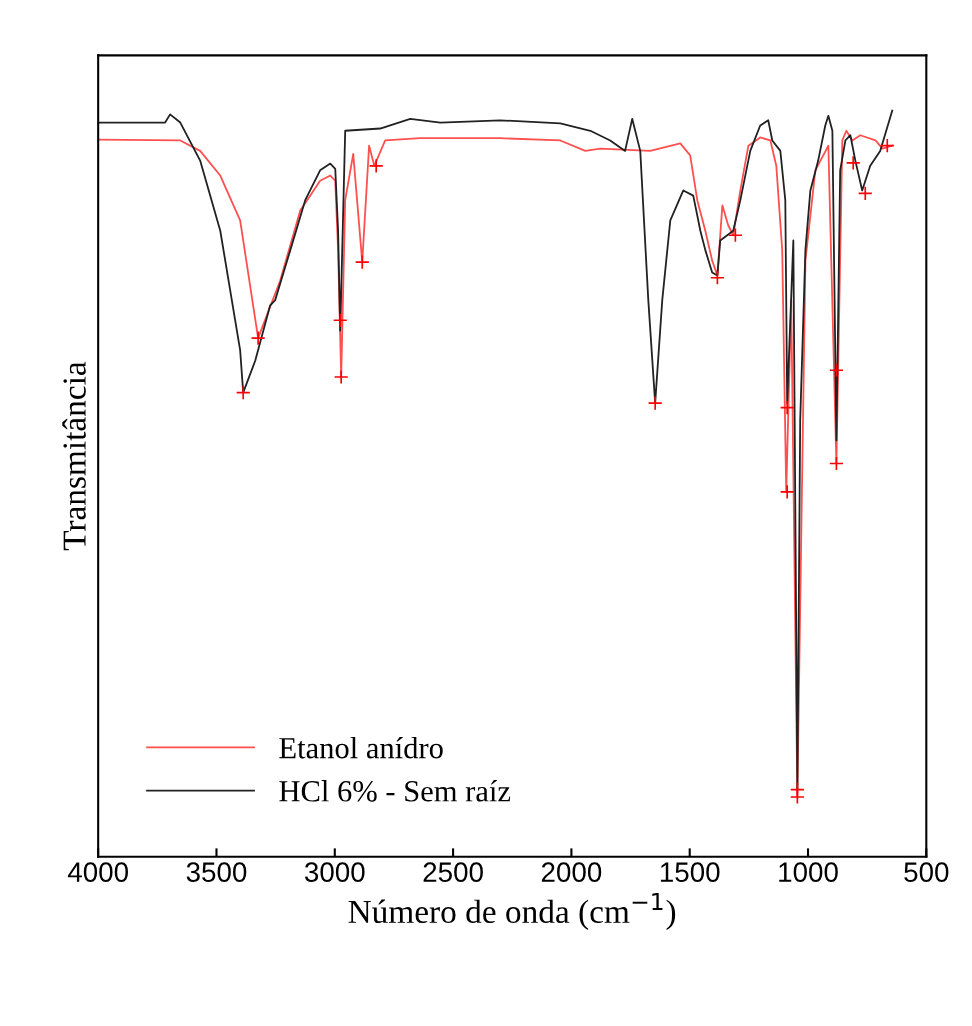 The image size is (972, 1026). What do you see at coordinates (395, 791) in the screenshot?
I see `legend-label: HCl 6% - Sem raíz` at bounding box center [395, 791].